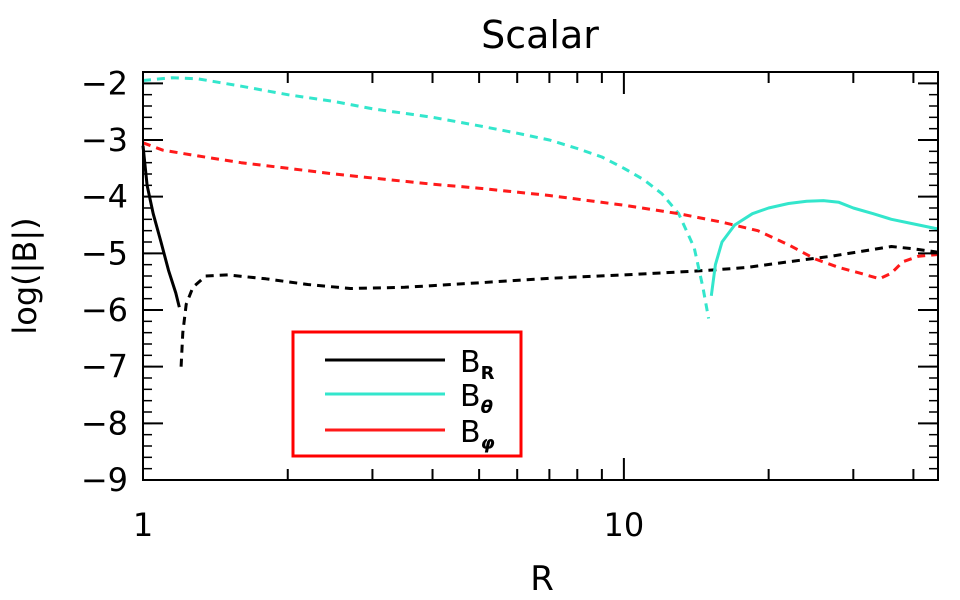 The height and width of the screenshot is (600, 960). I want to click on y-tick-label: −3, so click(104, 140).